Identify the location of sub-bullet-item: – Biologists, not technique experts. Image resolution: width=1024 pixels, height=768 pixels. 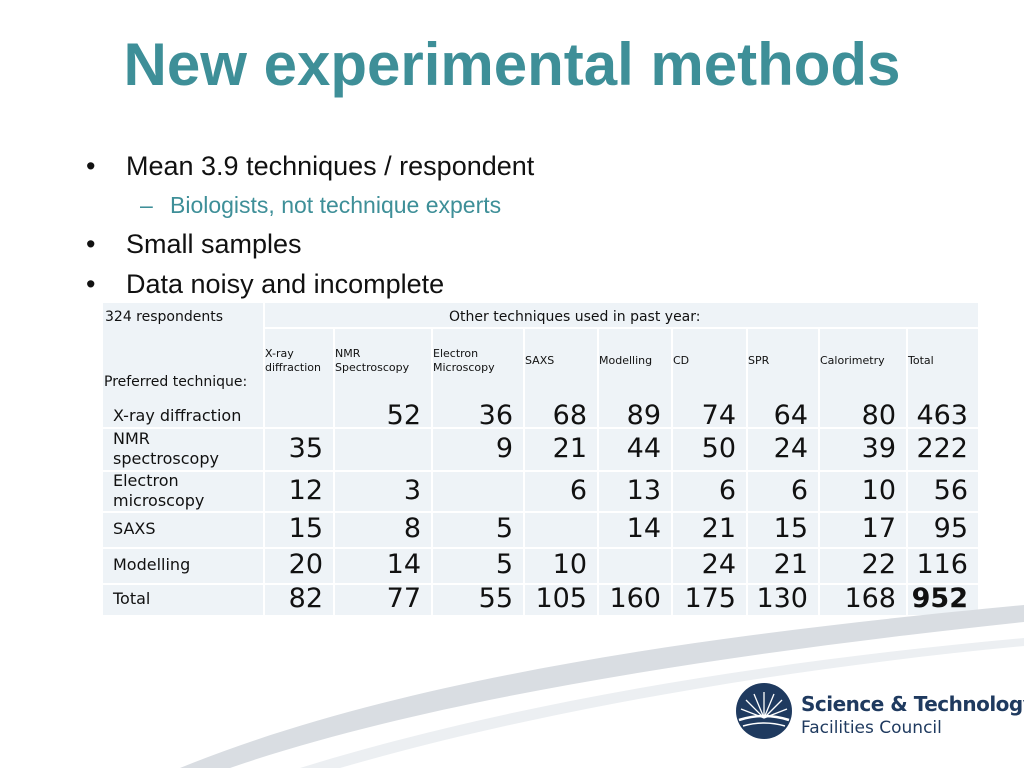
(436, 207).